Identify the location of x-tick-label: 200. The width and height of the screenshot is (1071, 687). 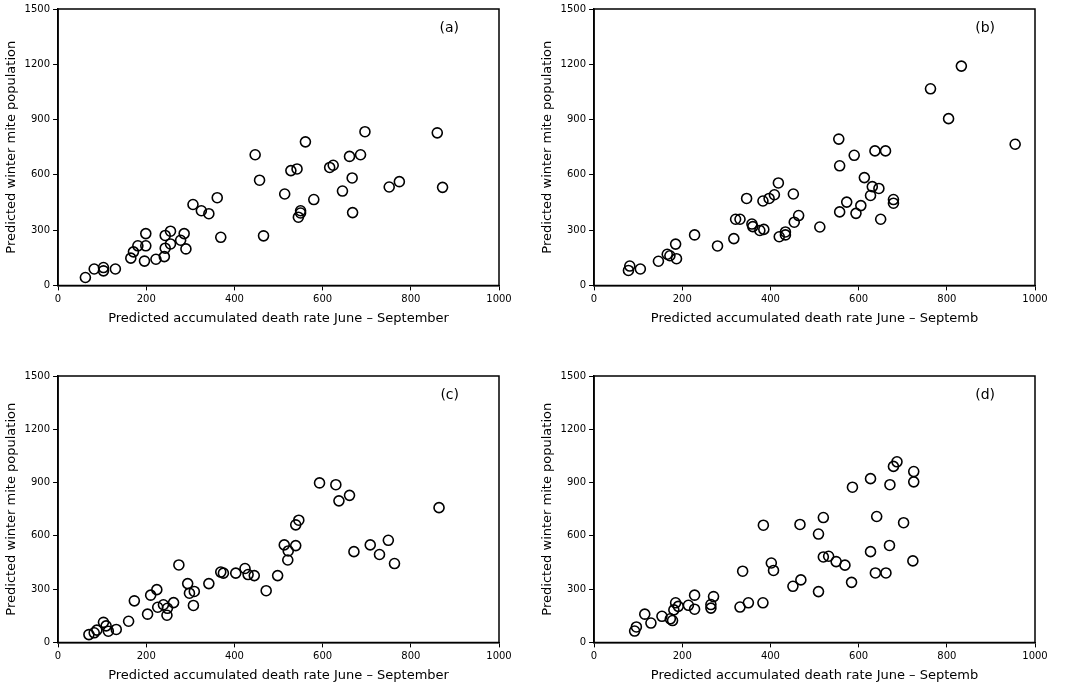
(682, 298).